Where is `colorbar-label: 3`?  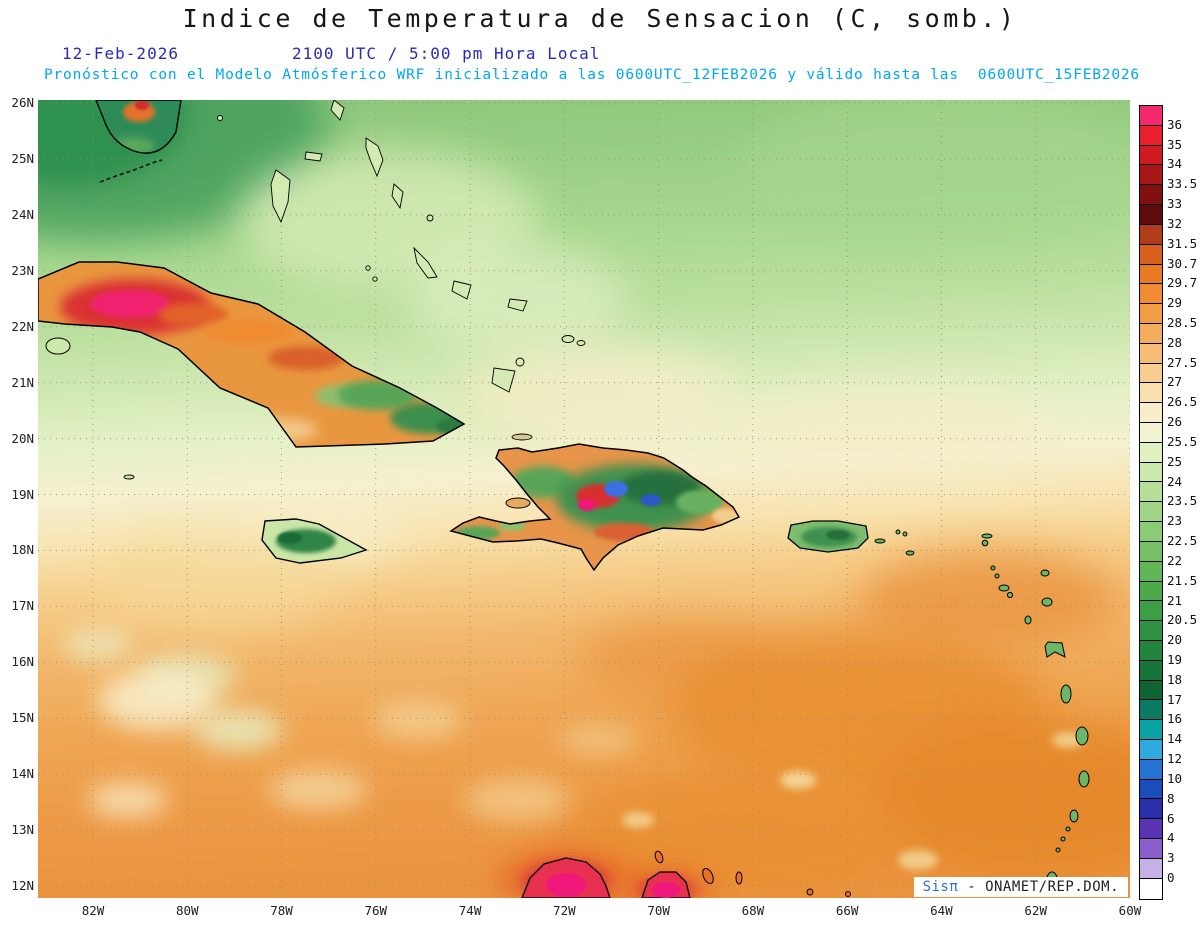
colorbar-label: 3 is located at coordinates (1171, 858).